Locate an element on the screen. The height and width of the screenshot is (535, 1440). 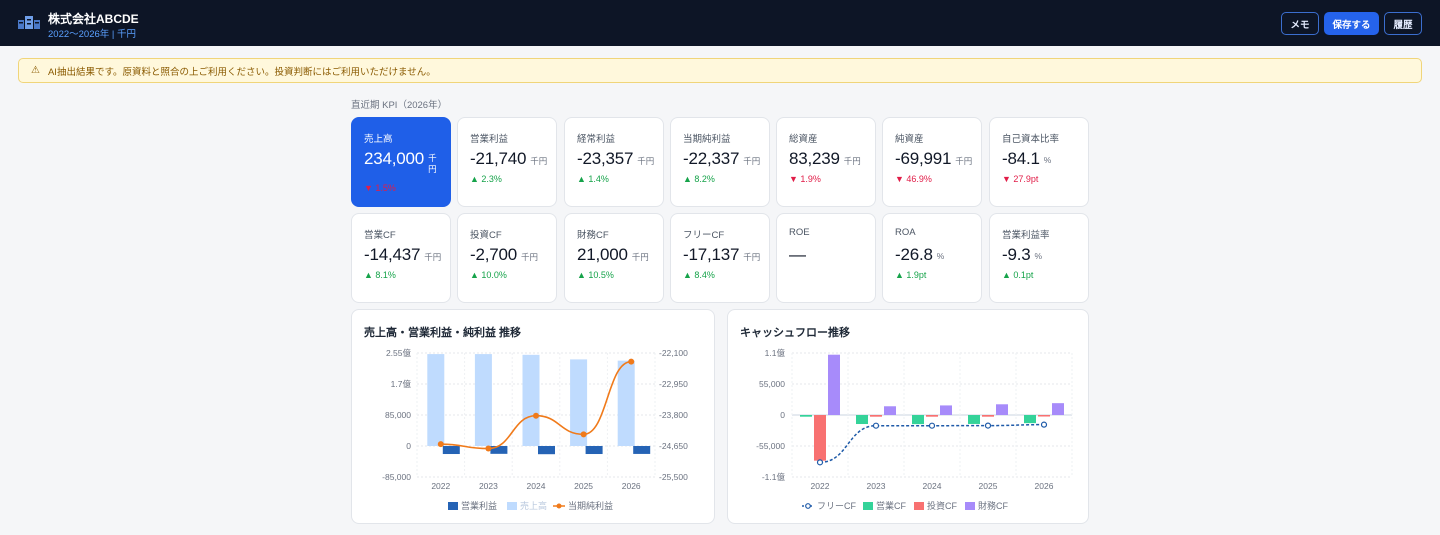
pl-trend-title: 売上高・営業利益・純利益 推移 is located at coordinates (443, 333).